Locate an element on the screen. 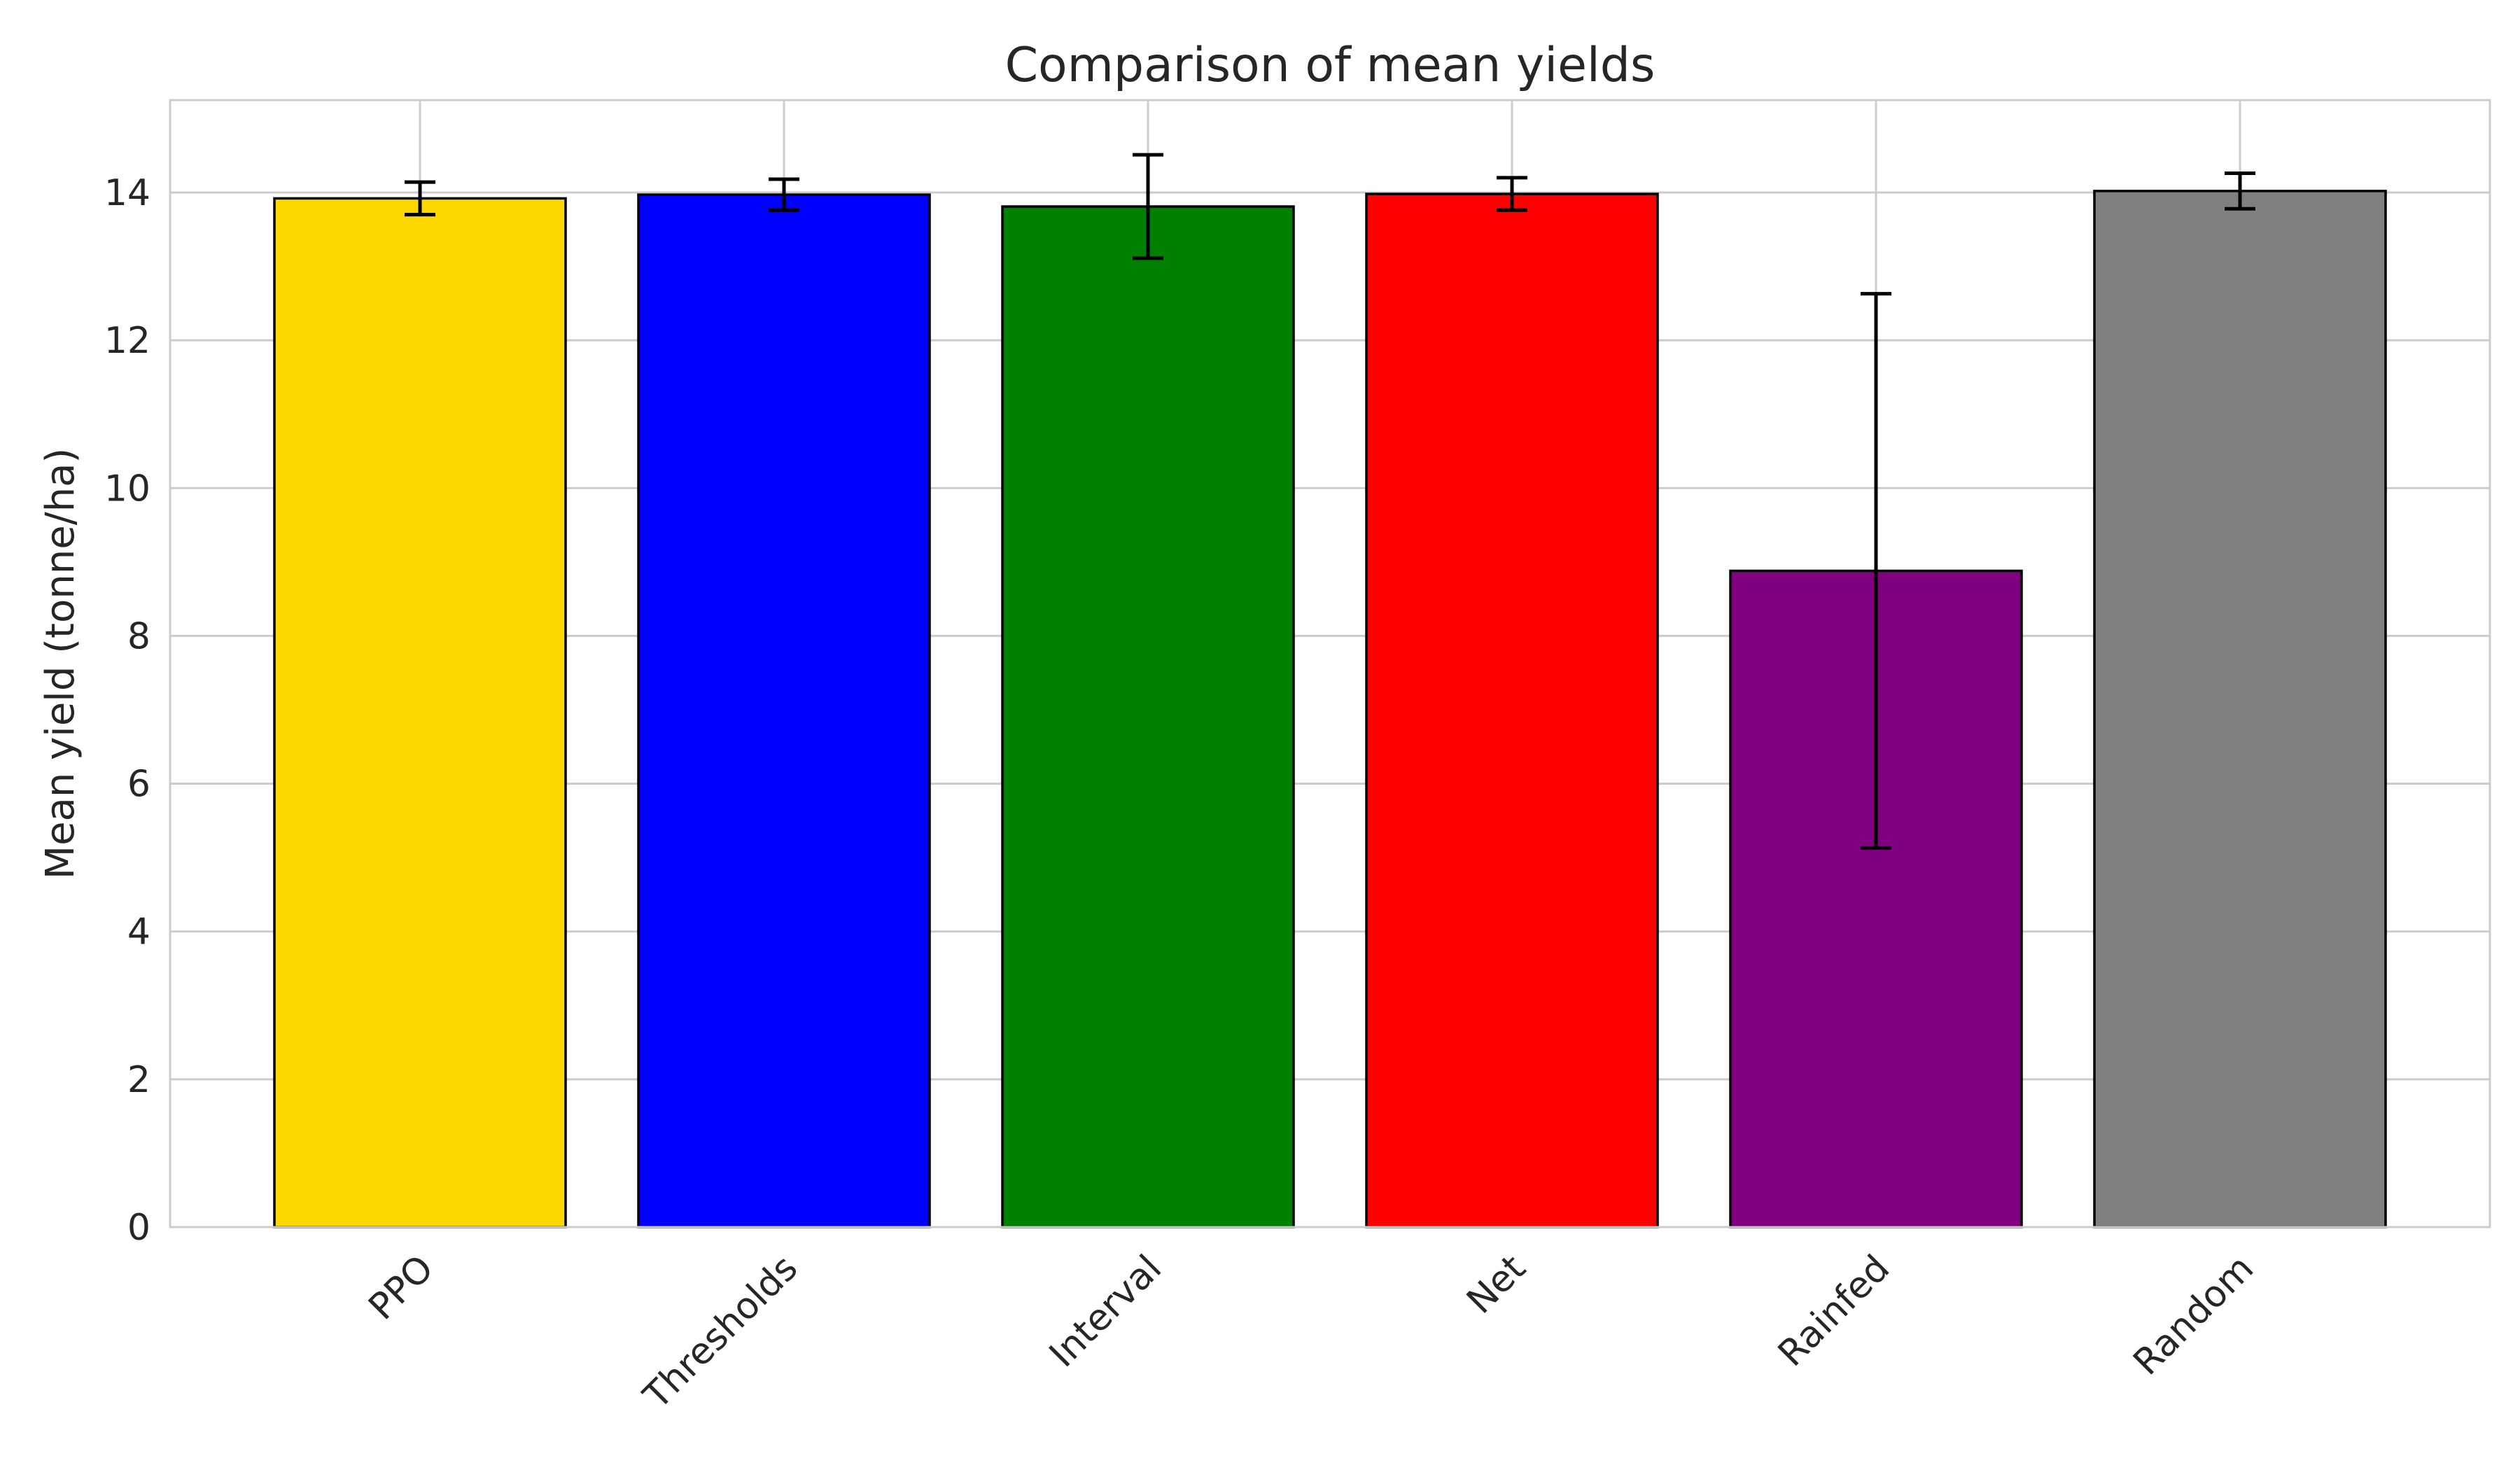  error-bar-interval is located at coordinates (1148, 206).